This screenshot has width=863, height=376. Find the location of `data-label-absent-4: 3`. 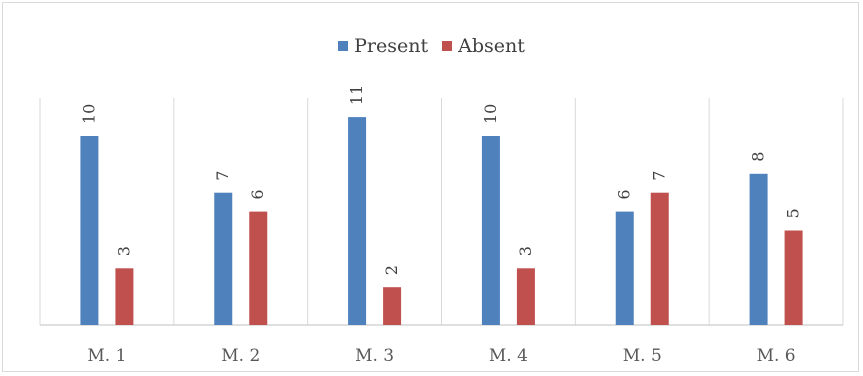

data-label-absent-4: 3 is located at coordinates (525, 251).